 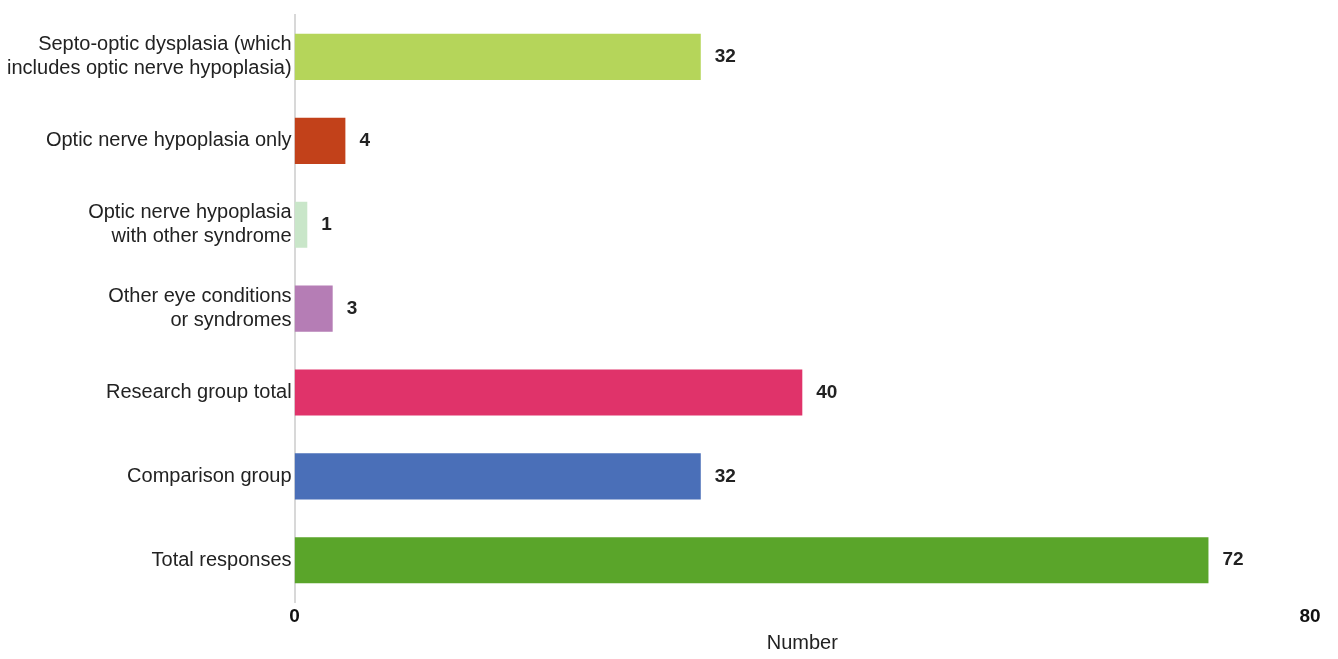 I want to click on x-axis-title: Number, so click(x=802, y=641).